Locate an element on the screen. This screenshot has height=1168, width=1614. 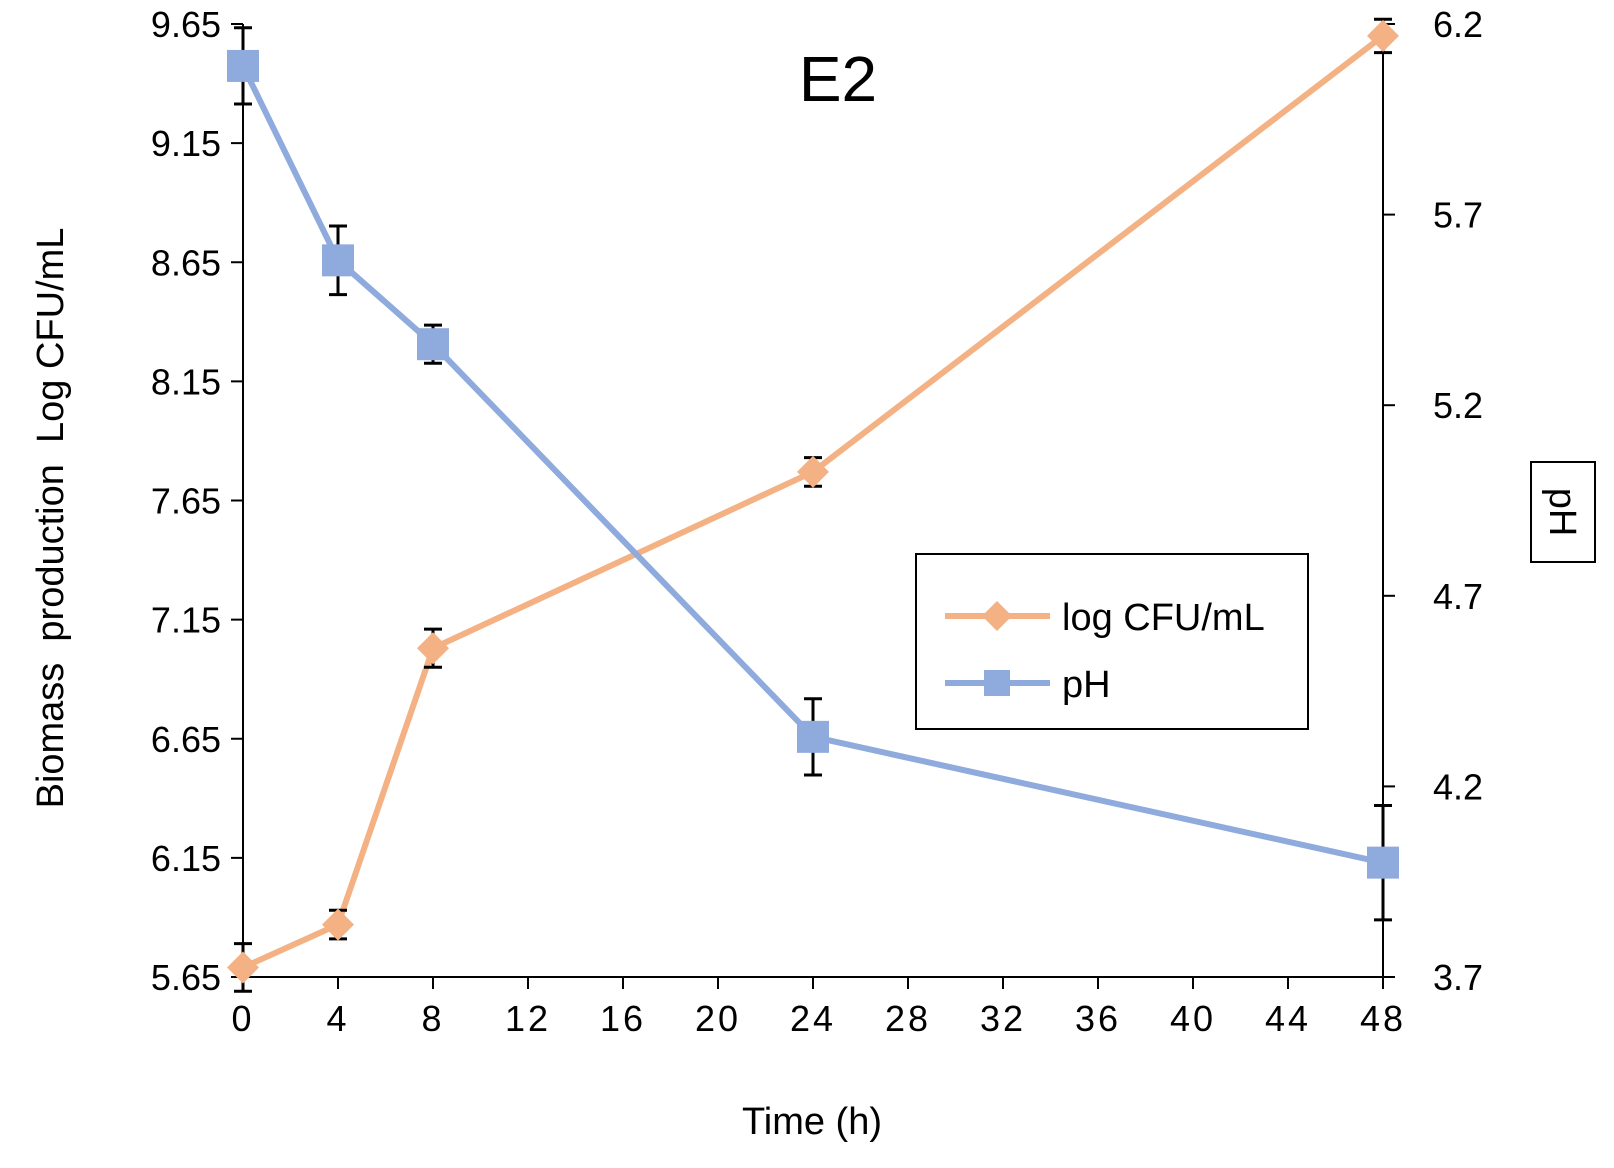
x-tick-label-0: 0 is located at coordinates (242, 1018).